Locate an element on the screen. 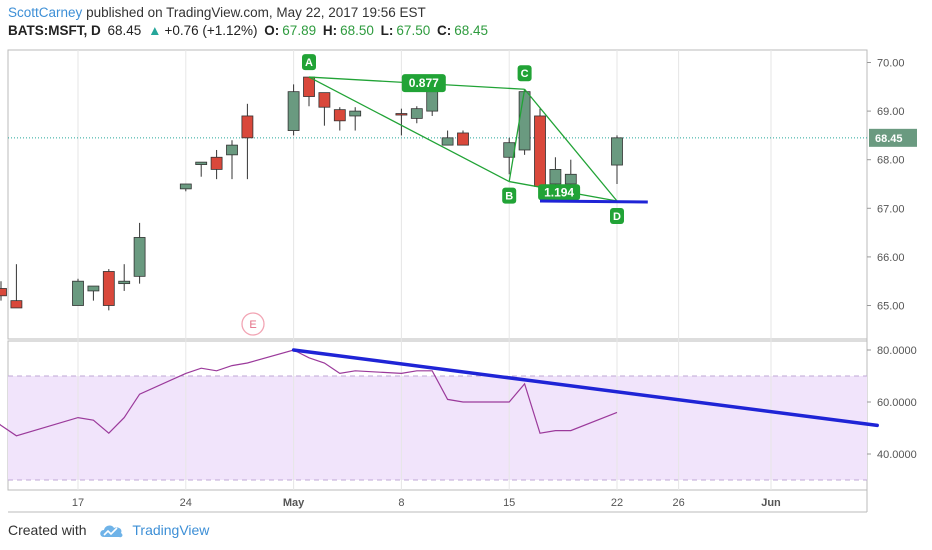 Image resolution: width=932 pixels, height=550 pixels. rsi-ytick-label: 40.0000 is located at coordinates (897, 455).